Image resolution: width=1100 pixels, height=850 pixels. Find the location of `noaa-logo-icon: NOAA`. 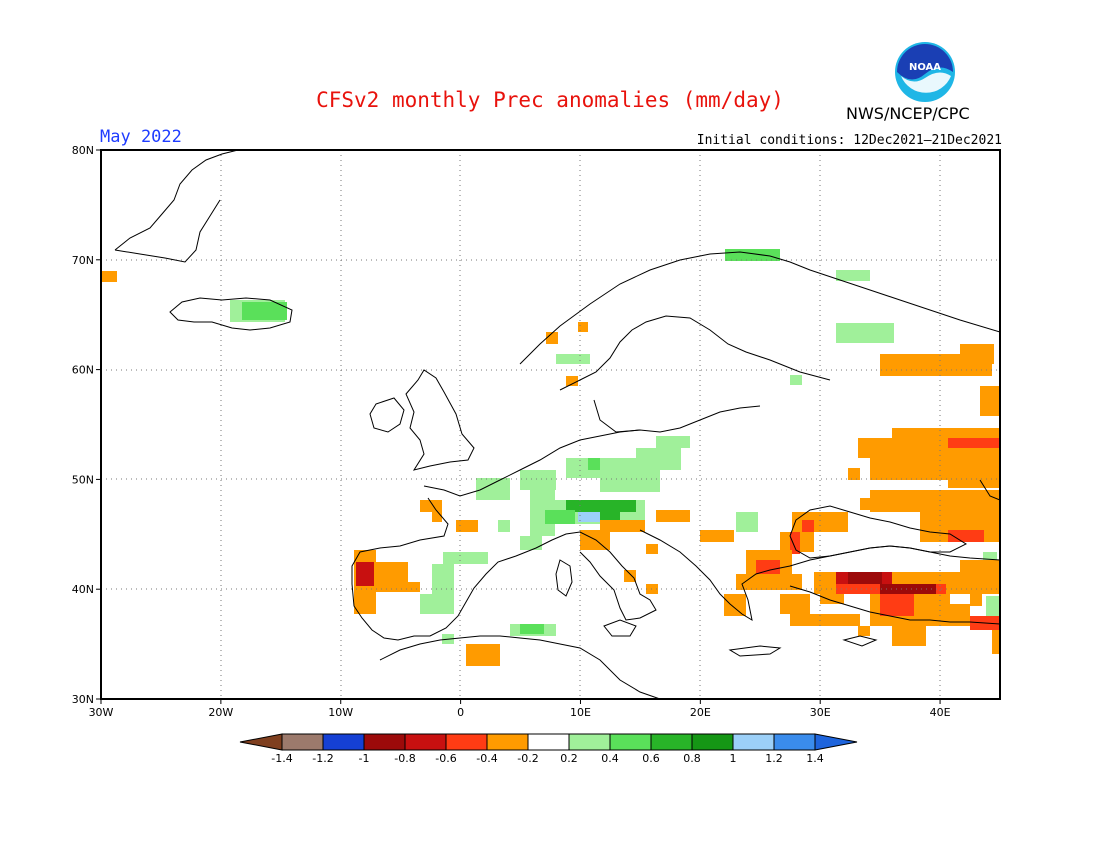

noaa-logo-icon: NOAA is located at coordinates (925, 72).